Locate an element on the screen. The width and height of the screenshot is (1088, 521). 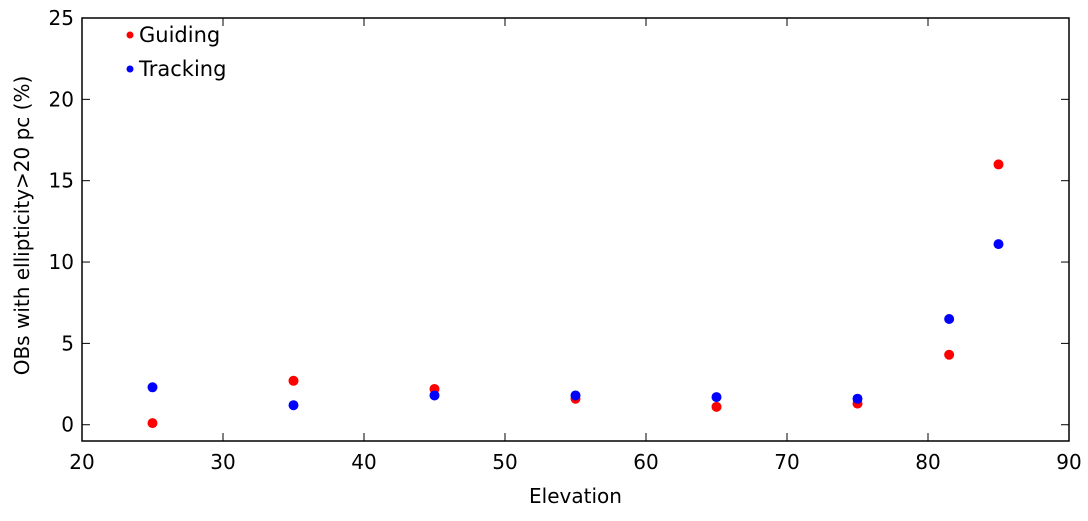
legend-label-tracking: Tracking is located at coordinates (182, 69).